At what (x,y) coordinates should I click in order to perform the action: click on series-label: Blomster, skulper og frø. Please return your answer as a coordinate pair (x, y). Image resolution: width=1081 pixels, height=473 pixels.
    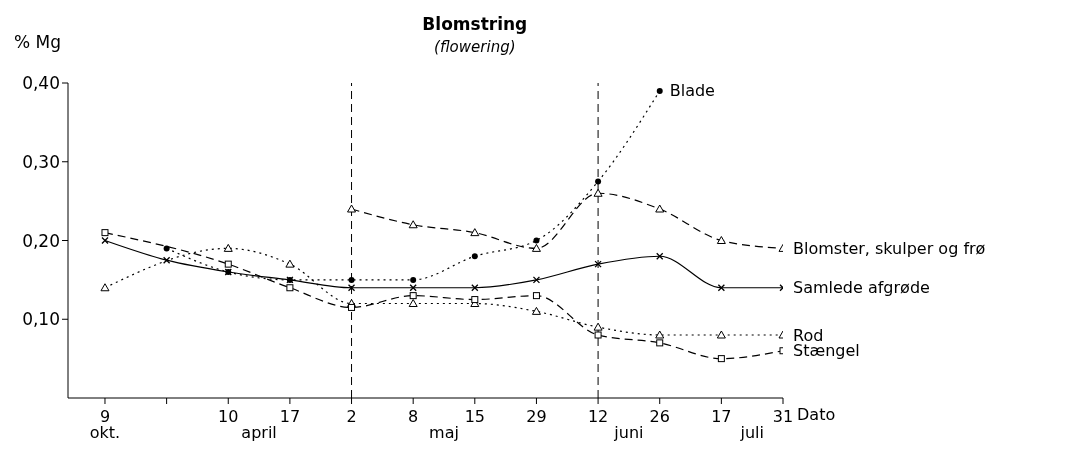
    Looking at the image, I should click on (889, 248).